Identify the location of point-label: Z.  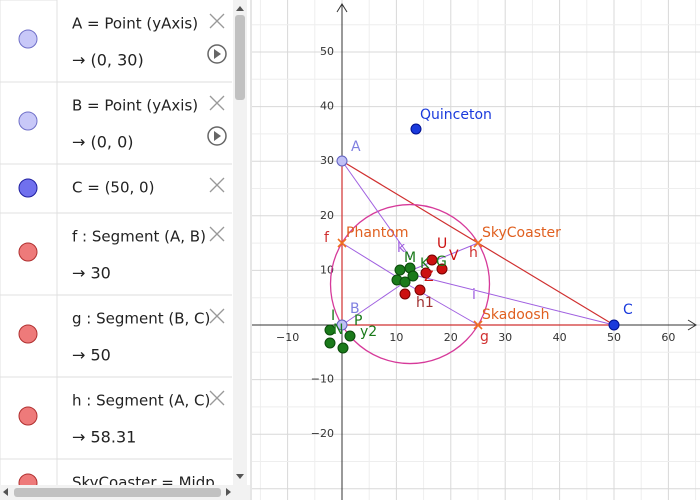
(429, 277).